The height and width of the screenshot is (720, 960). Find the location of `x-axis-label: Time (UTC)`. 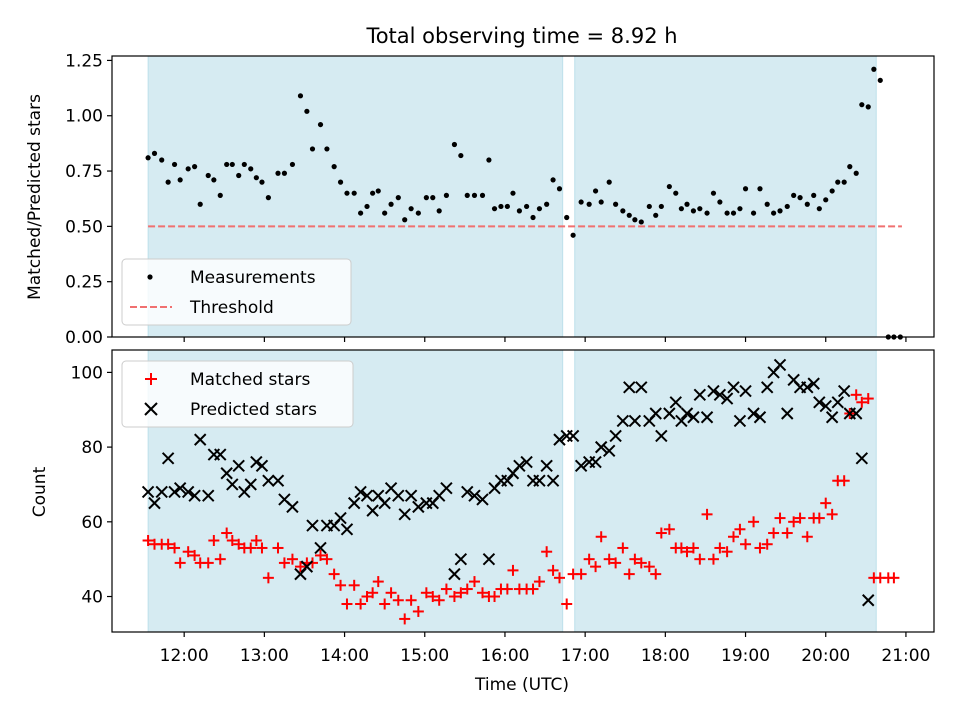

x-axis-label: Time (UTC) is located at coordinates (521, 685).